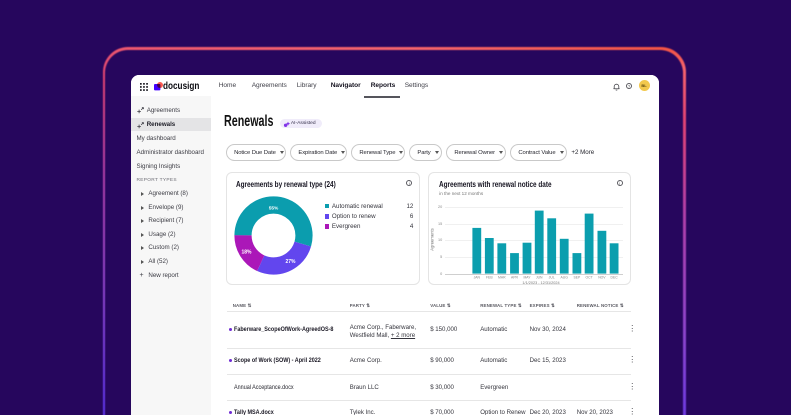 This screenshot has width=791, height=415. What do you see at coordinates (291, 262) in the screenshot?
I see `svg-text: 27%` at bounding box center [291, 262].